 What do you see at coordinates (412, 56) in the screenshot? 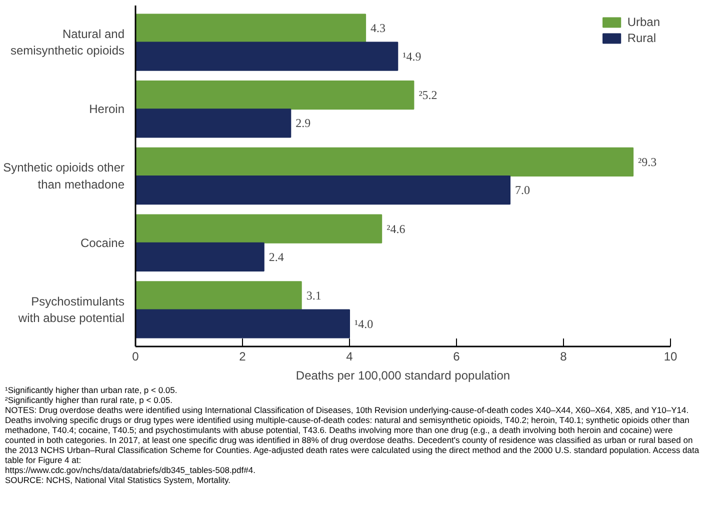
I see `data-label: ¹4.9` at bounding box center [412, 56].